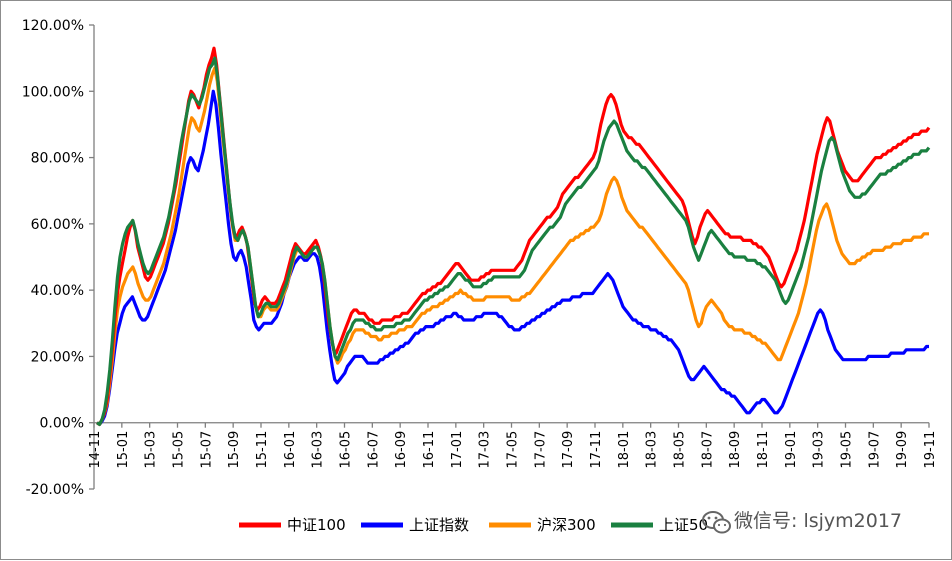 This screenshot has width=952, height=561. What do you see at coordinates (373, 450) in the screenshot?
I see `x-tick-label: 16-07` at bounding box center [373, 450].